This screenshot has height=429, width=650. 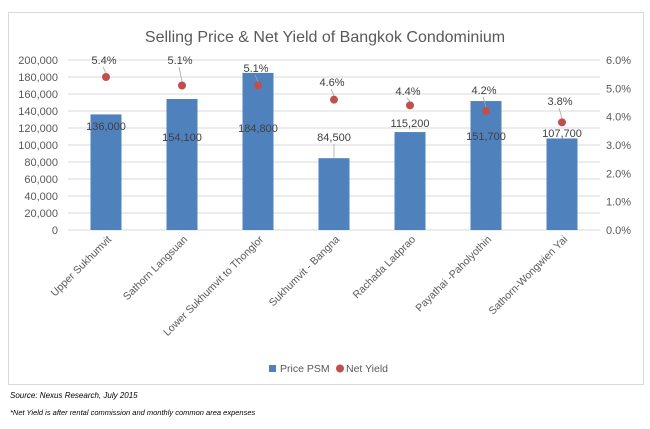 What do you see at coordinates (486, 137) in the screenshot?
I see `bar-data-label: 151,700` at bounding box center [486, 137].